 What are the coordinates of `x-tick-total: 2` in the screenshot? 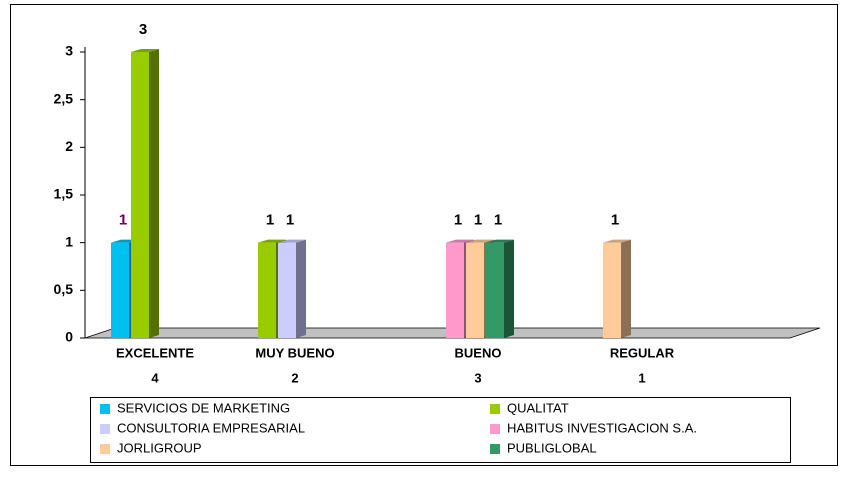 It's located at (294, 377).